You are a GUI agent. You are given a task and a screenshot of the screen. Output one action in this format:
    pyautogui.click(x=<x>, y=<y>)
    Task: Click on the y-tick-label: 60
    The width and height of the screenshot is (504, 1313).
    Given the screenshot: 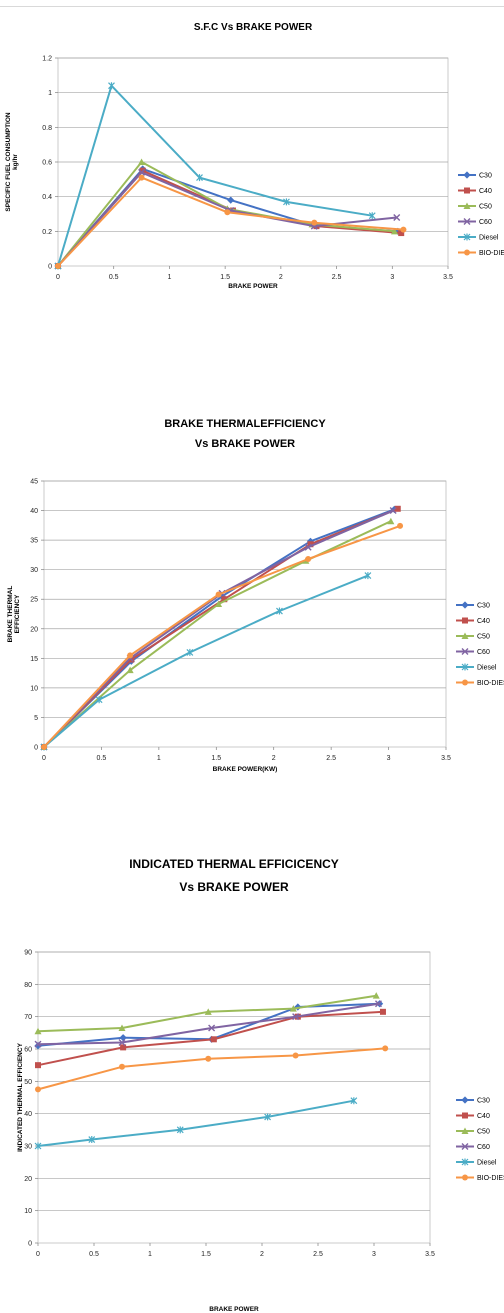 What is the action you would take?
    pyautogui.click(x=28, y=1050)
    